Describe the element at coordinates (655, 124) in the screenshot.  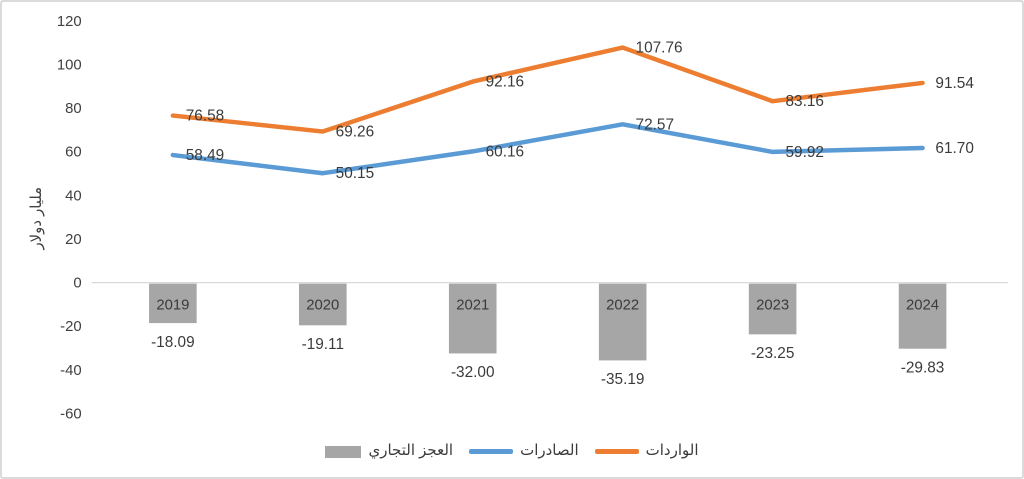
I see `line-value-label: 72.57` at that location.